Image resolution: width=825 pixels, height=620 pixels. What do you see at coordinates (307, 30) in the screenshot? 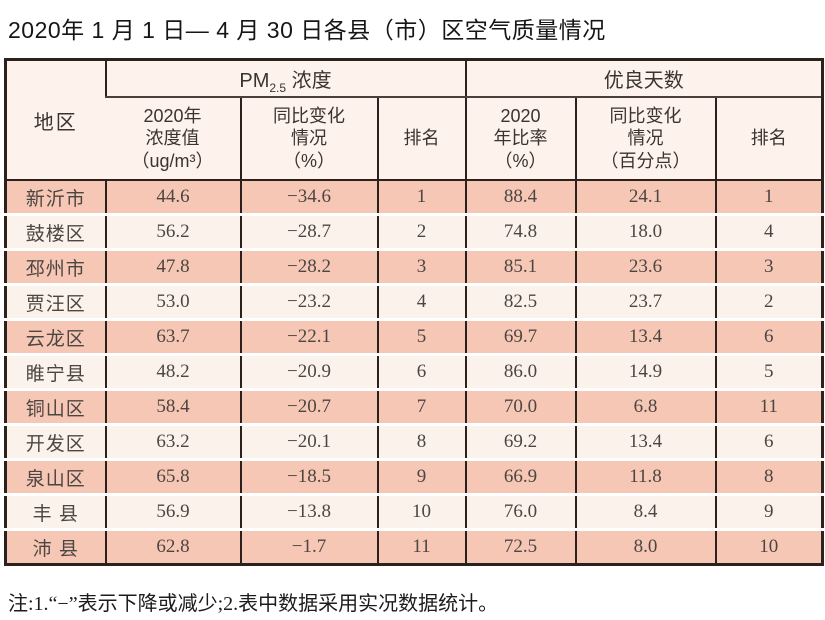
I see `page-title: 2020年 1 月 1 日— 4 月 30 日各县（市）区空气质量情况` at bounding box center [307, 30].